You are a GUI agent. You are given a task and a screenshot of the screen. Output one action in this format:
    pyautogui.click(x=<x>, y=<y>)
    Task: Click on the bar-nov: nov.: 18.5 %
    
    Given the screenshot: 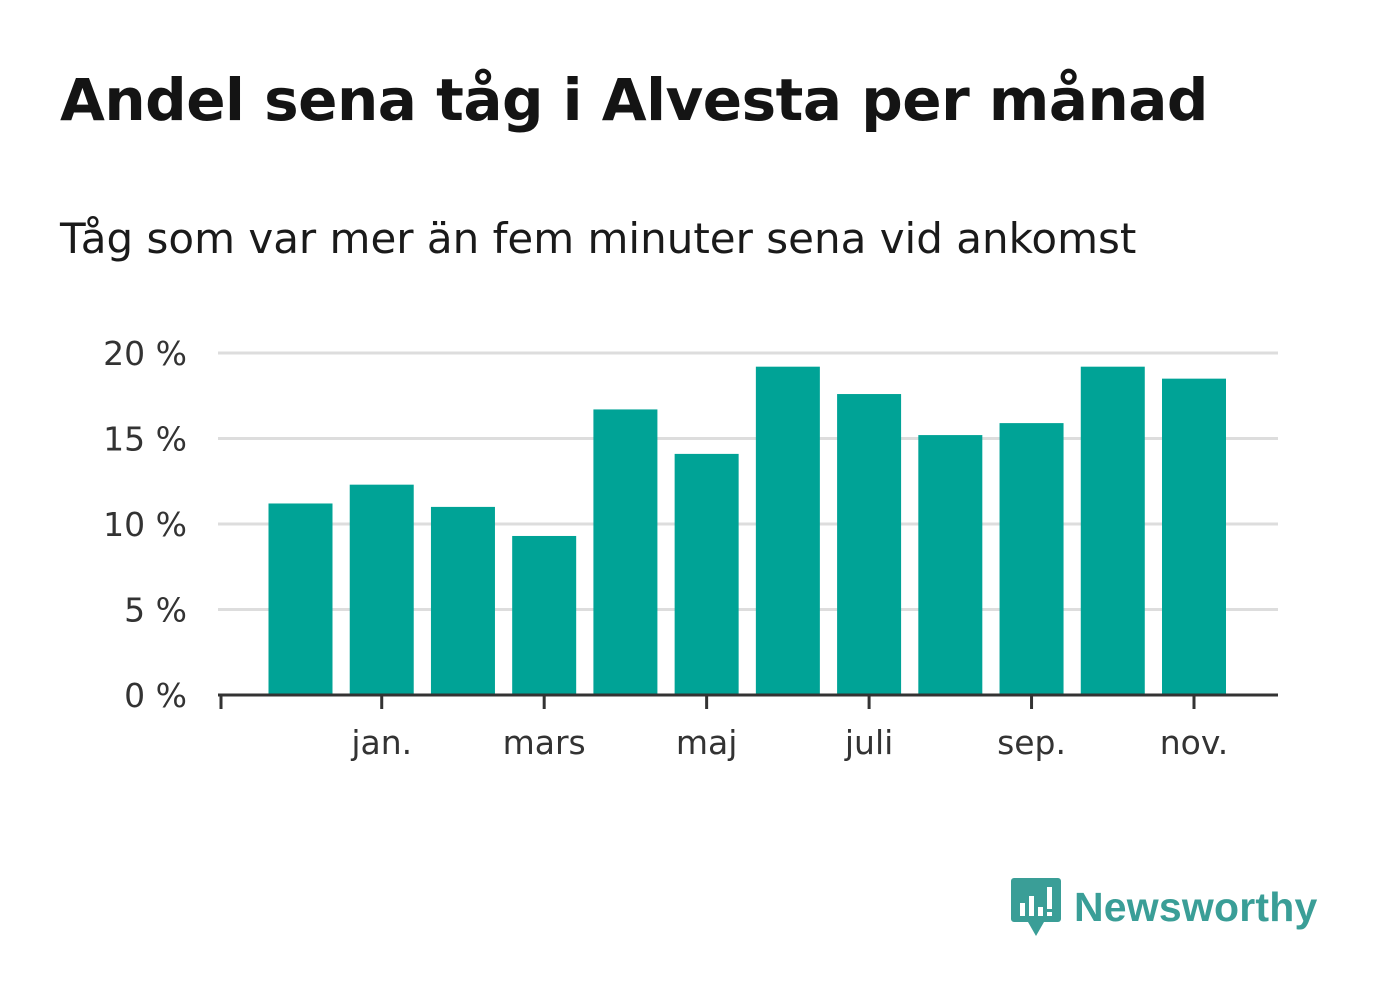 What is the action you would take?
    pyautogui.click(x=1194, y=536)
    